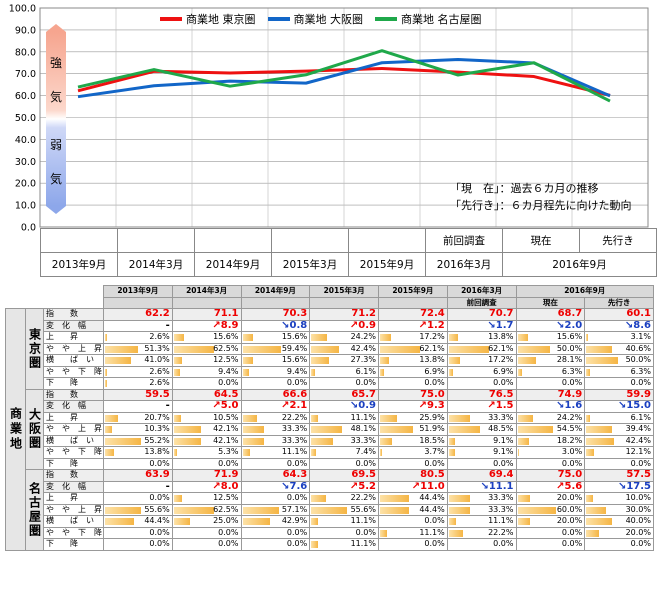 The height and width of the screenshot is (616, 657). Describe the element at coordinates (15, 429) in the screenshot. I see `group-label: 商業地` at that location.